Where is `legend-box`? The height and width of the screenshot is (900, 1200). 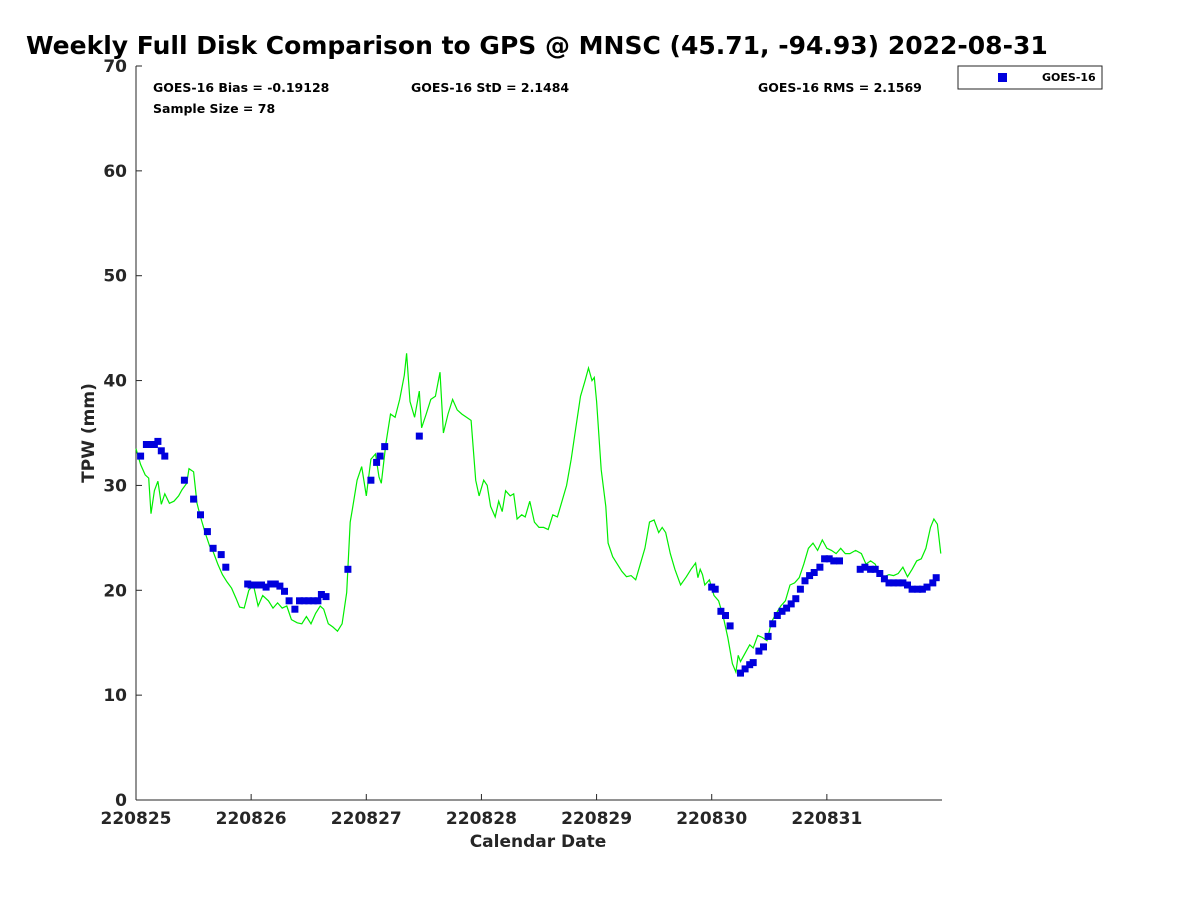 legend-box is located at coordinates (1030, 77).